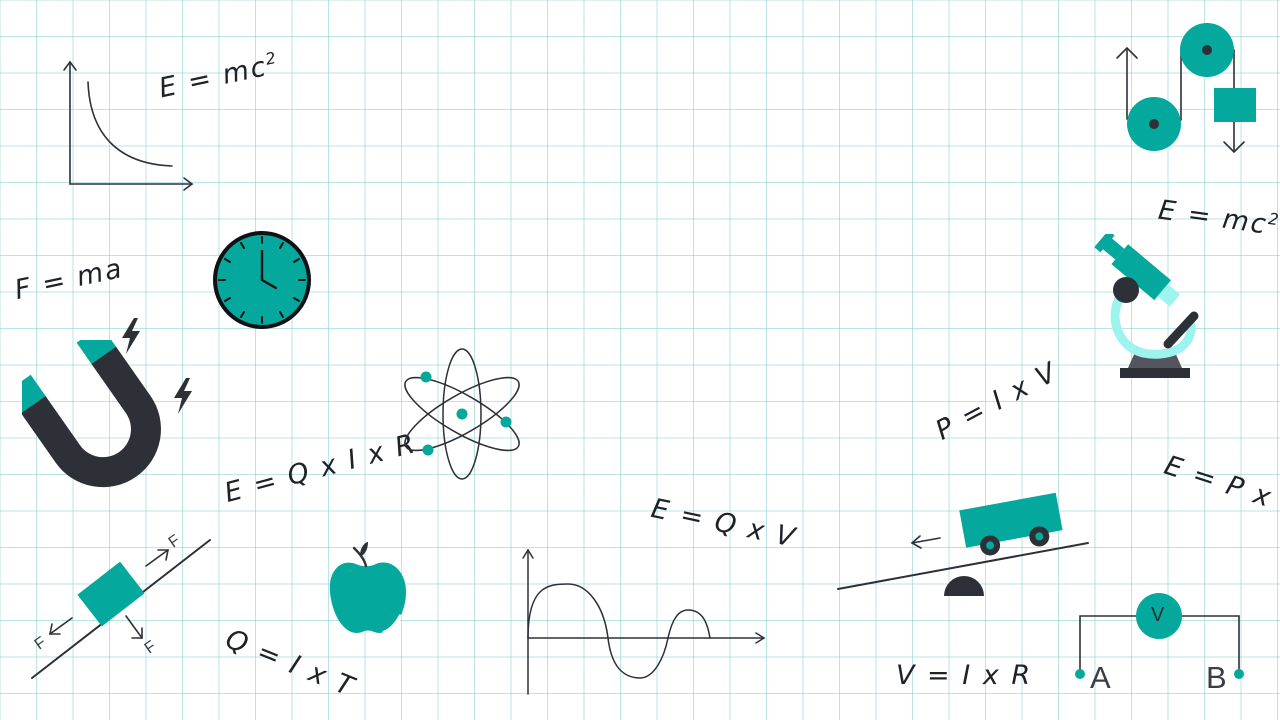 The height and width of the screenshot is (720, 1280). Describe the element at coordinates (1220, 485) in the screenshot. I see `formula-e-pxt: E = P x t` at that location.